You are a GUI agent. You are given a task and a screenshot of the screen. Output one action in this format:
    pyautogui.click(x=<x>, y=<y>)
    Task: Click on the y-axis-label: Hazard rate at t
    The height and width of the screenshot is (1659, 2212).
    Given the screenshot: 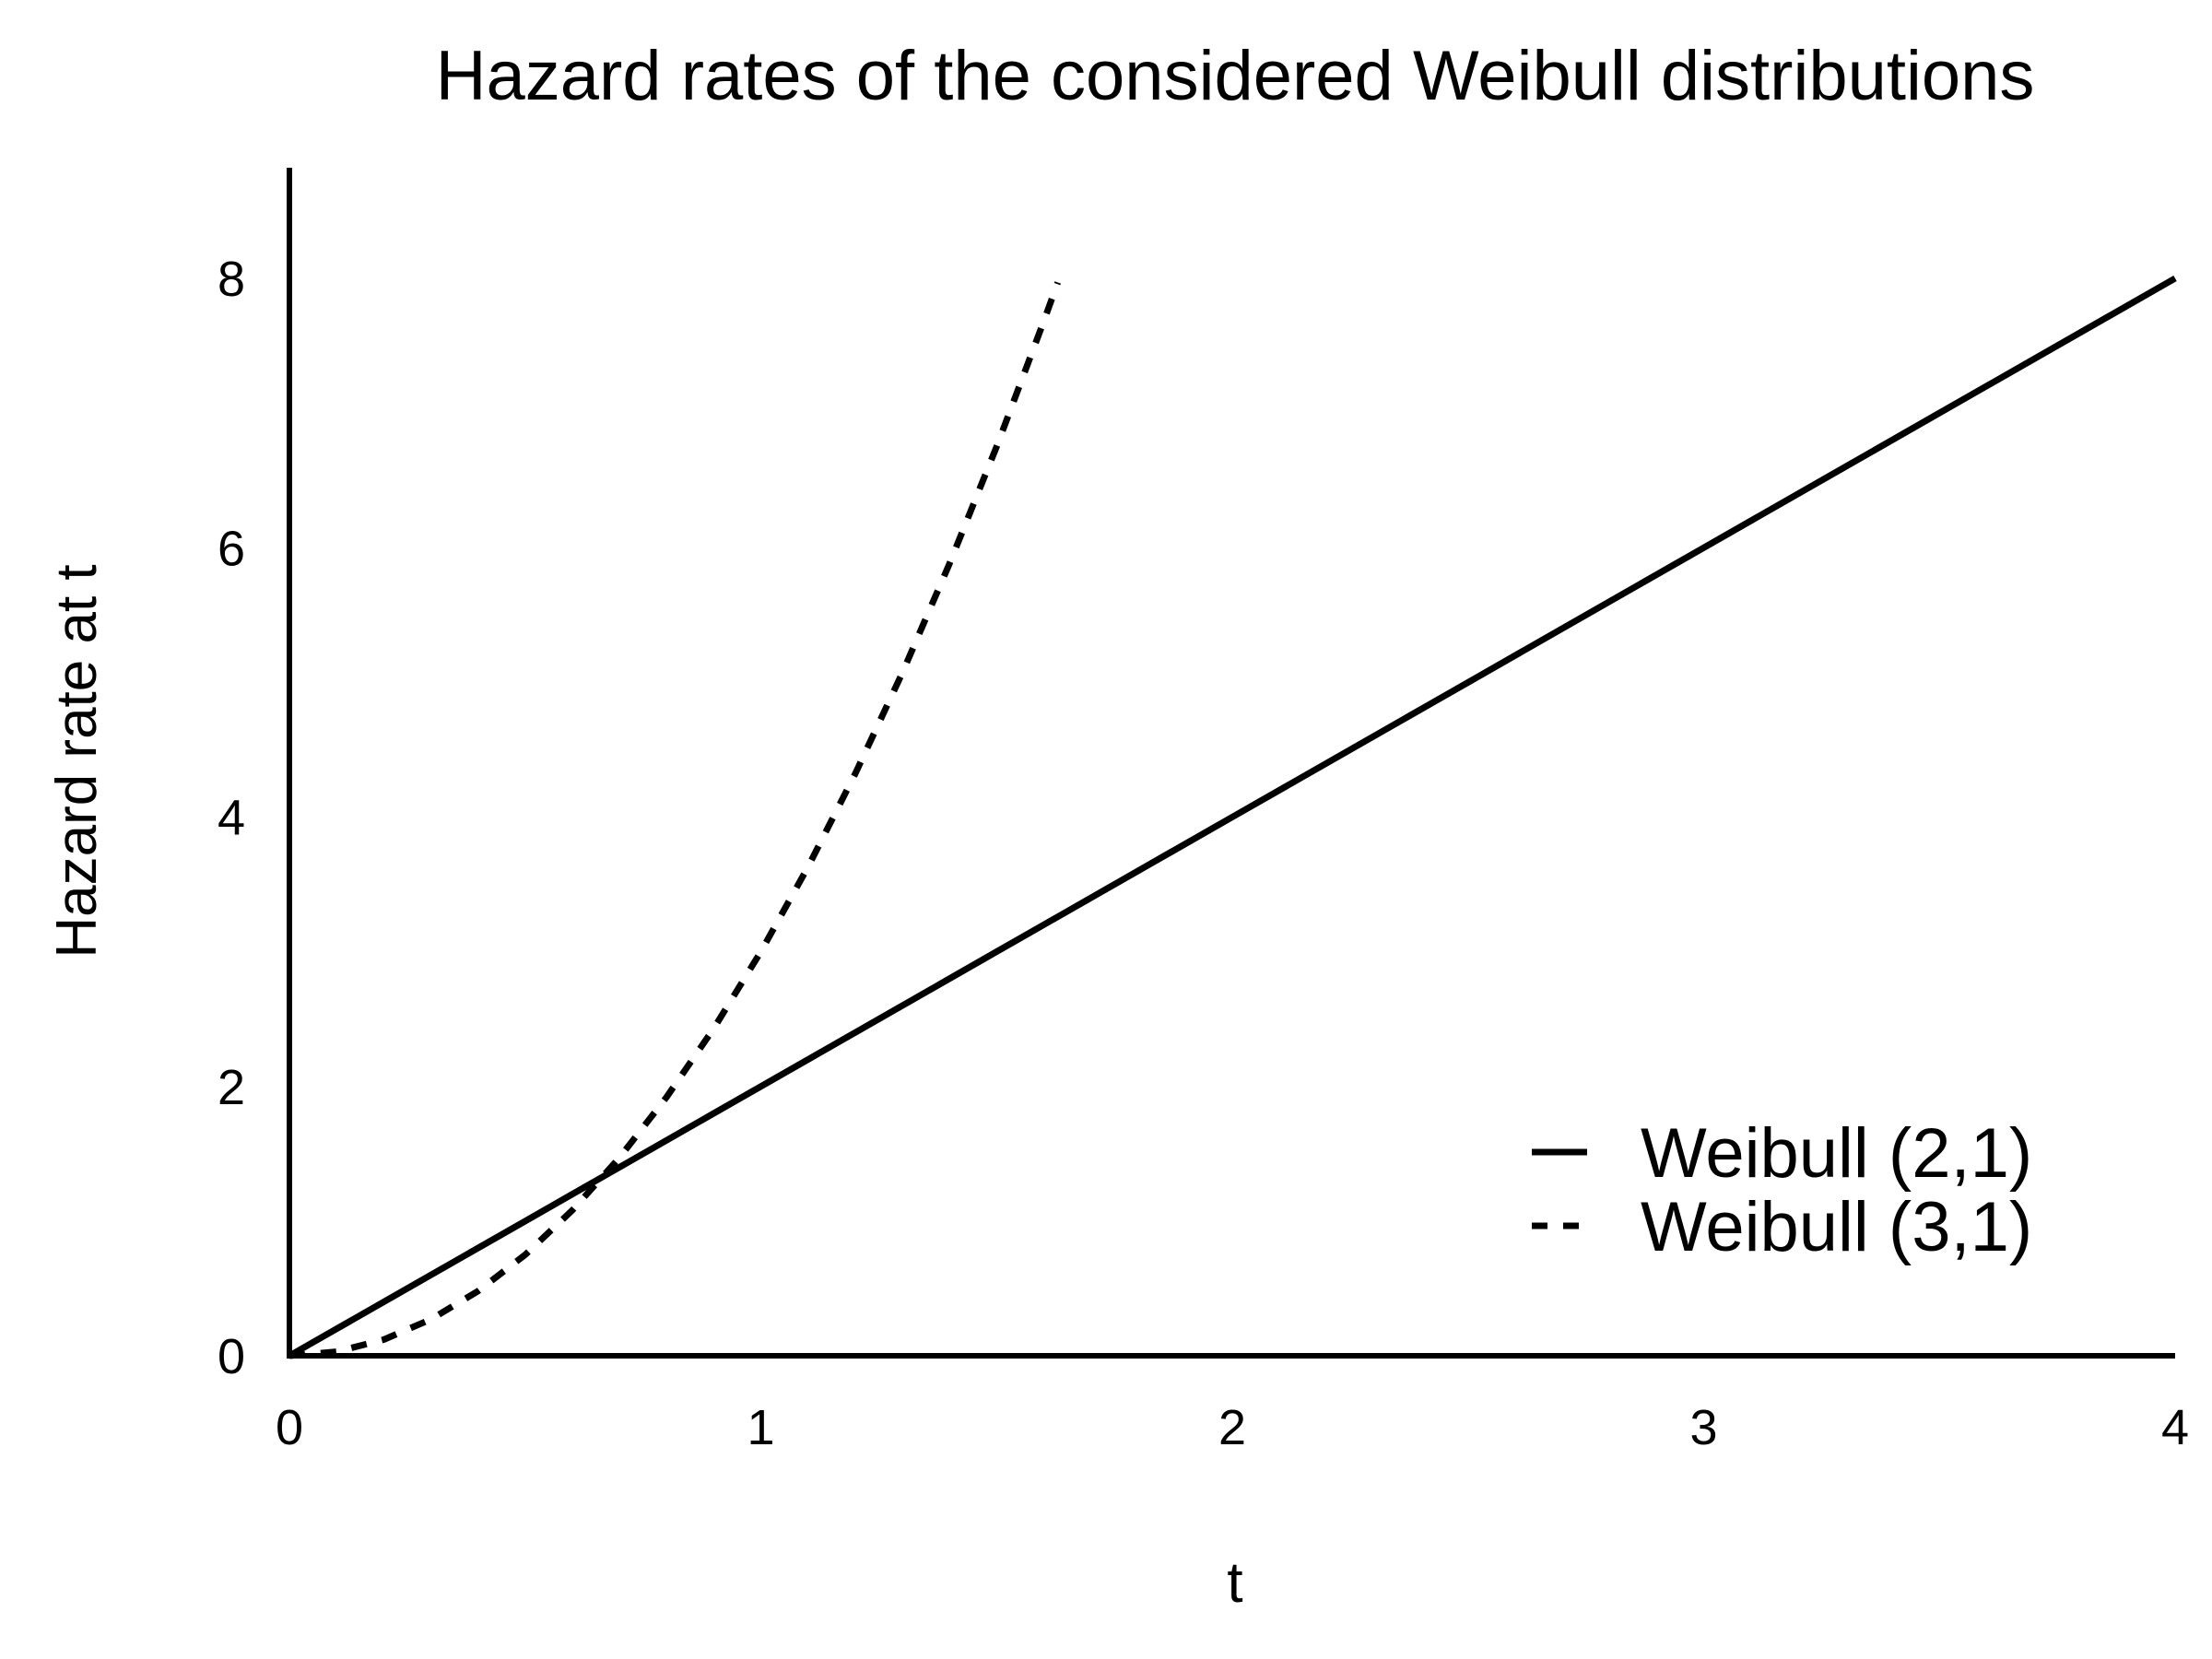 What is the action you would take?
    pyautogui.click(x=77, y=761)
    